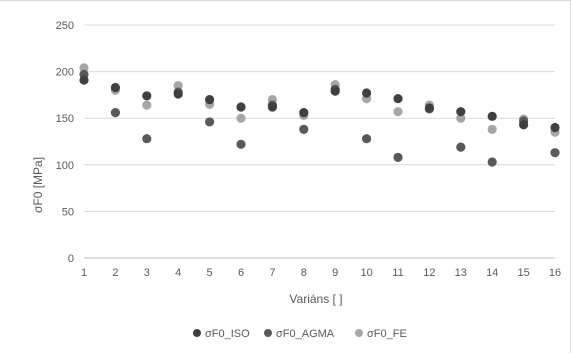 This screenshot has width=571, height=354. Describe the element at coordinates (461, 273) in the screenshot. I see `x-tick-label: 13` at that location.